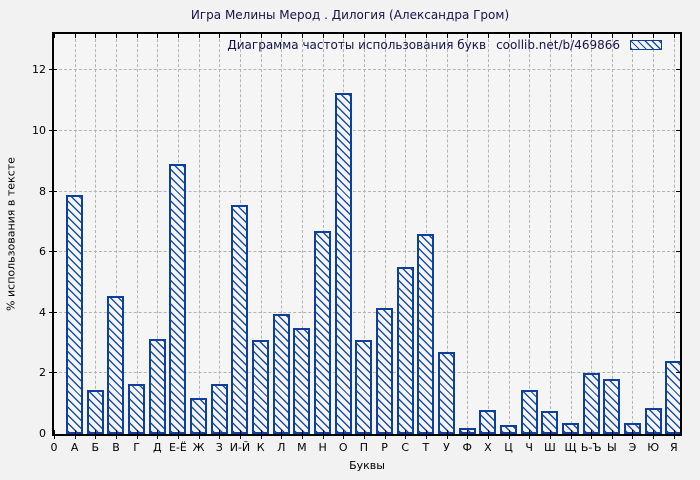 This screenshot has width=700, height=480. I want to click on x-tick-label: Е-Ё, so click(178, 447).